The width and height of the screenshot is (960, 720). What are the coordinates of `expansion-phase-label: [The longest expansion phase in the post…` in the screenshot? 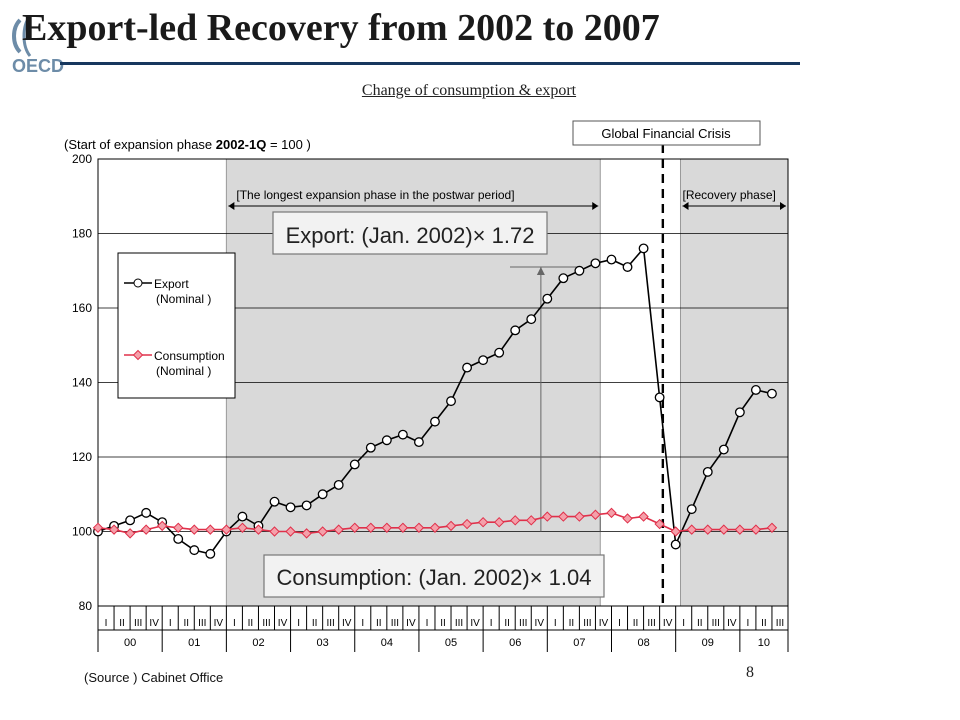 It's located at (375, 195).